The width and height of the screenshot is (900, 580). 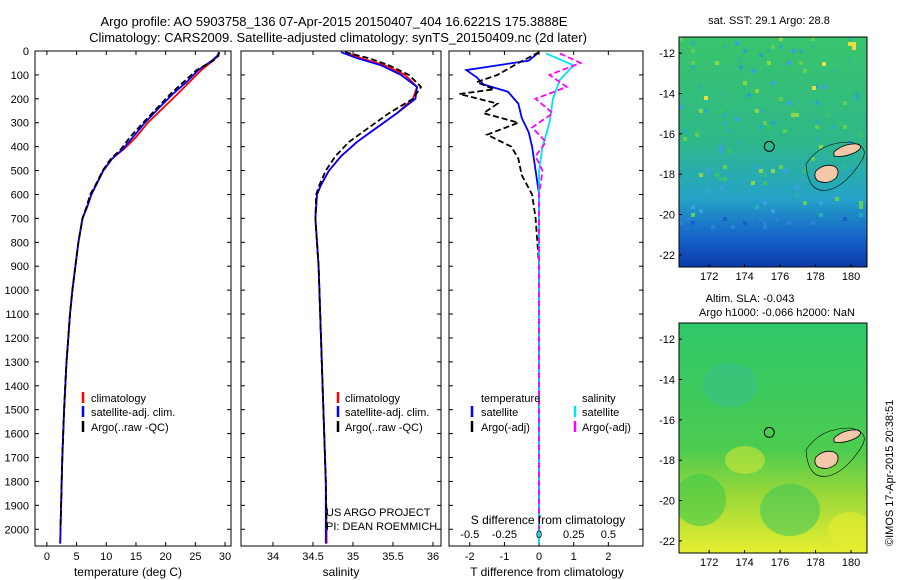 I want to click on depth-tick-label: 900, so click(x=20, y=267).